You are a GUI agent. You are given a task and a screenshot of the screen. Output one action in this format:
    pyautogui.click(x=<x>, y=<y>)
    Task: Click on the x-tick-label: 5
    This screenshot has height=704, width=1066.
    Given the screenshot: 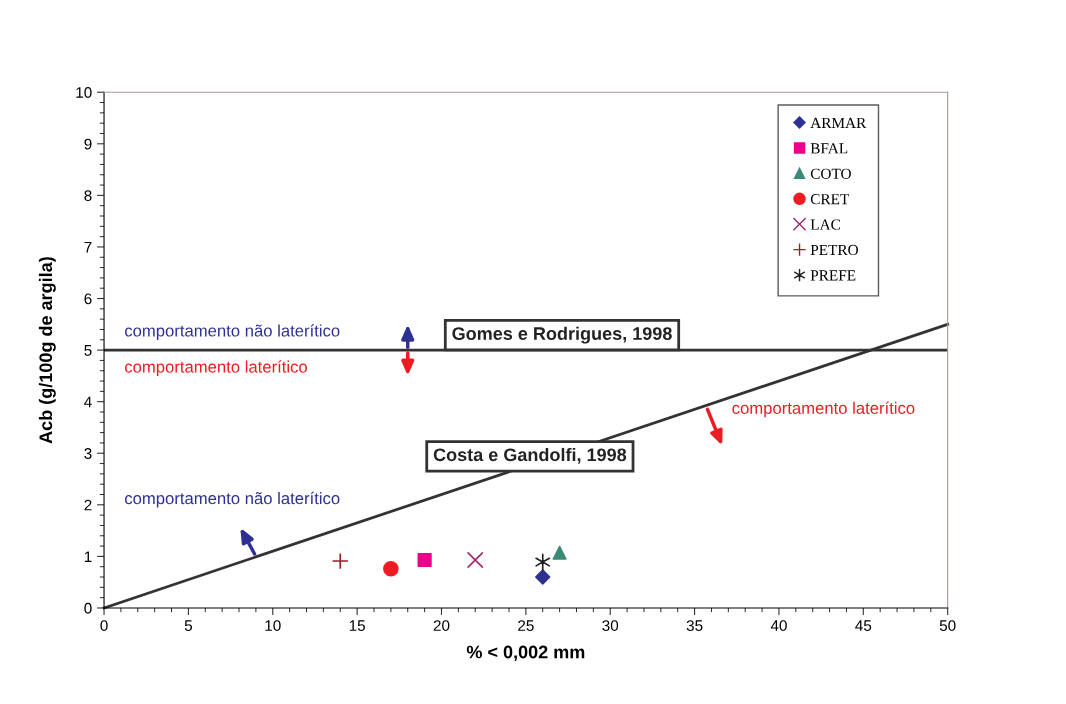 What is the action you would take?
    pyautogui.click(x=188, y=625)
    